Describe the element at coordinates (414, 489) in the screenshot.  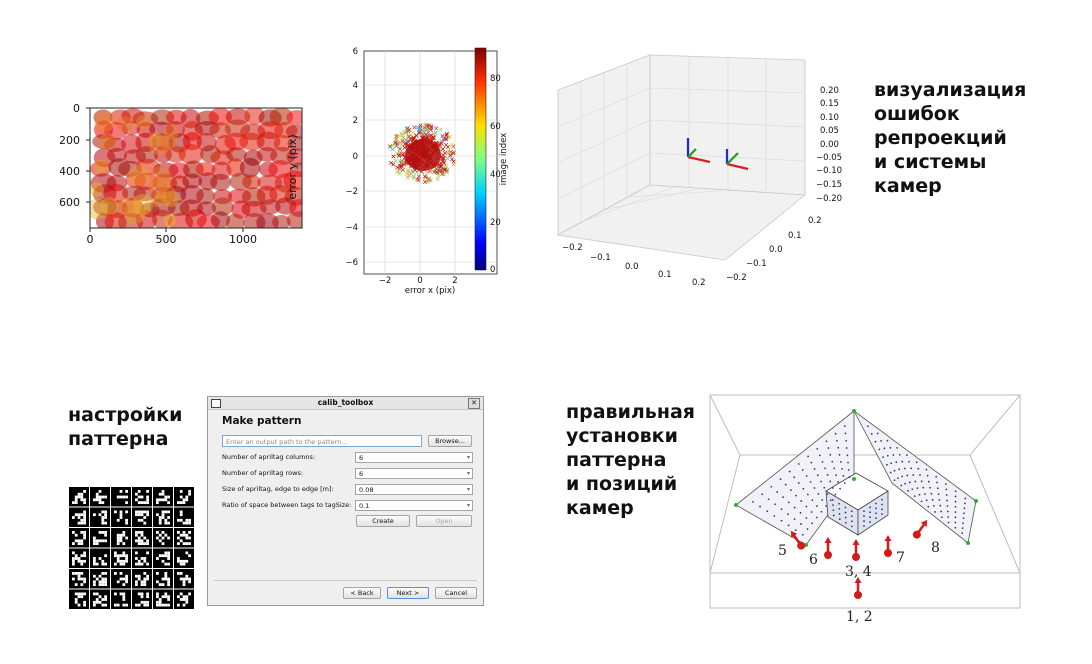
I see `tag-size-select: 0.08 ▾` at that location.